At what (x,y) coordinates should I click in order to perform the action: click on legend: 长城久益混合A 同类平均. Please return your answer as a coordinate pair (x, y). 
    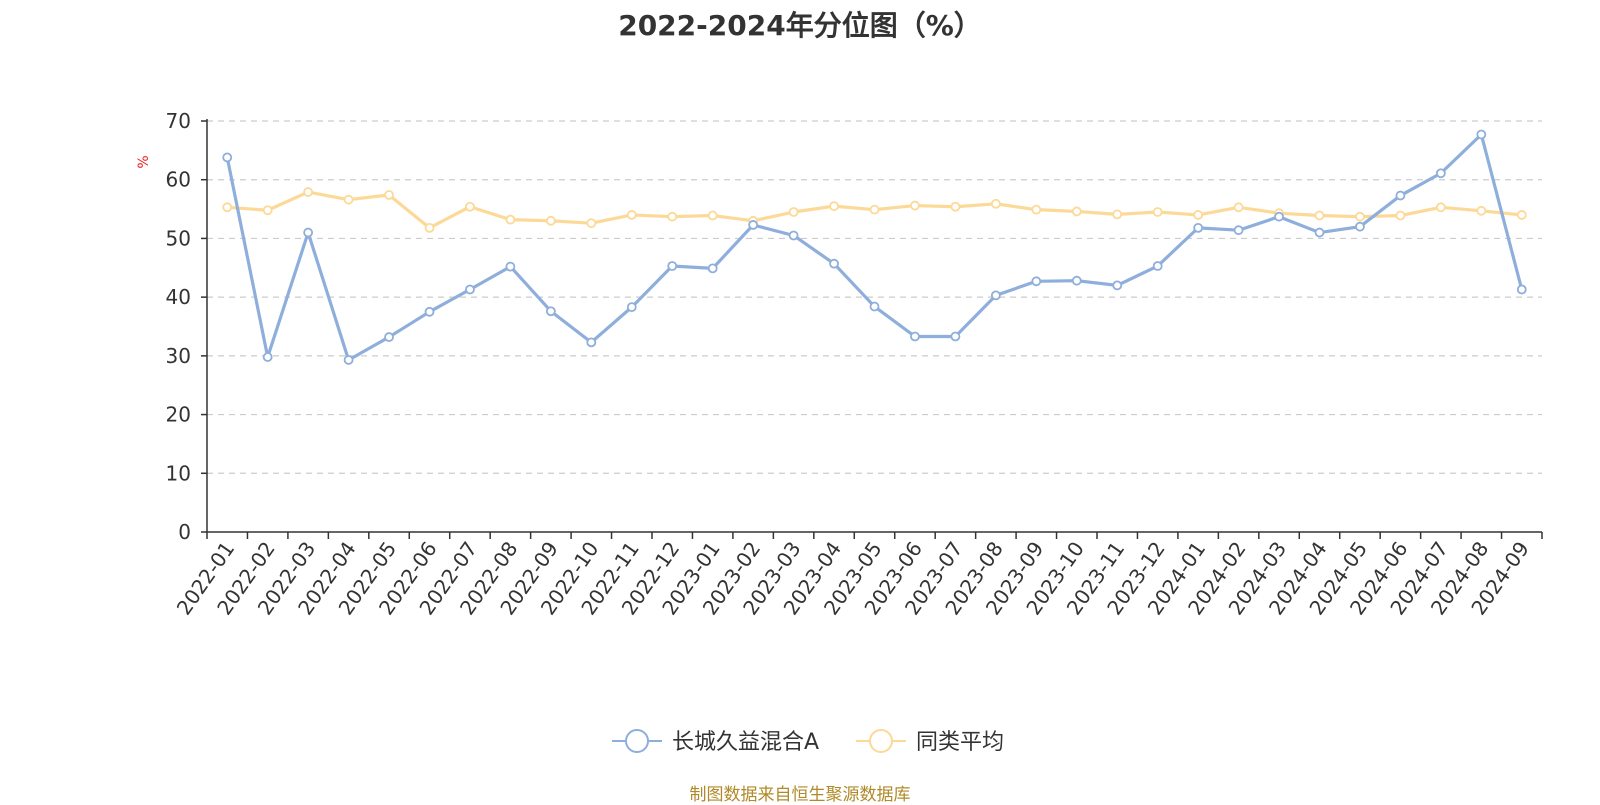
    Looking at the image, I should click on (808, 742).